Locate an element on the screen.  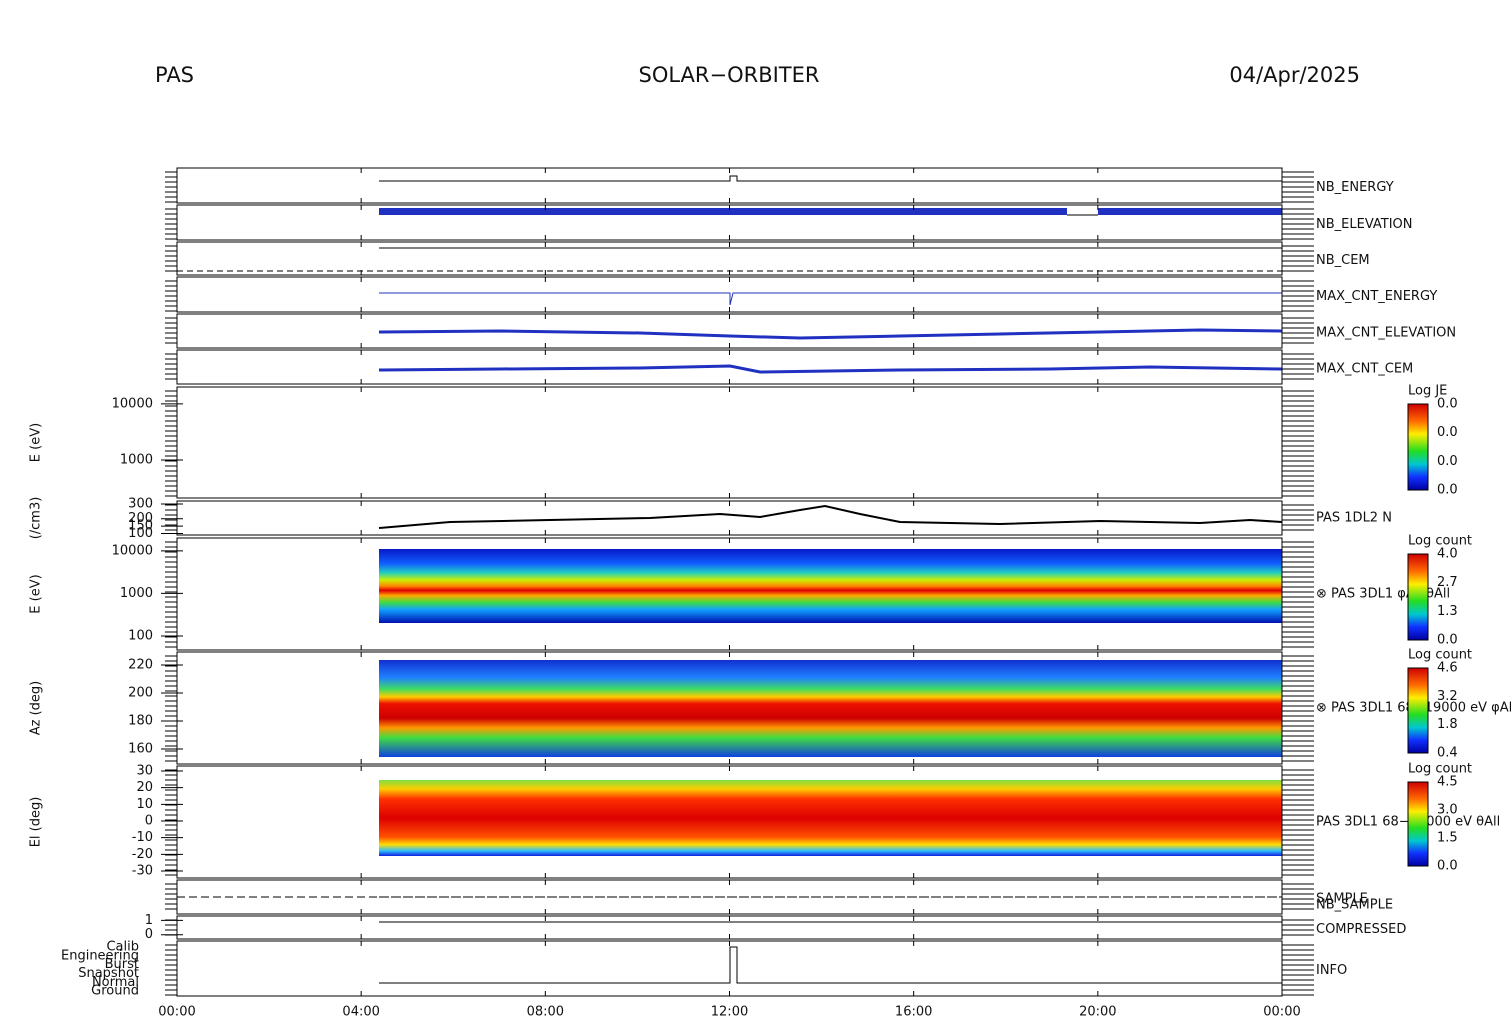
colorbar-label: 1.3 is located at coordinates (1447, 611).